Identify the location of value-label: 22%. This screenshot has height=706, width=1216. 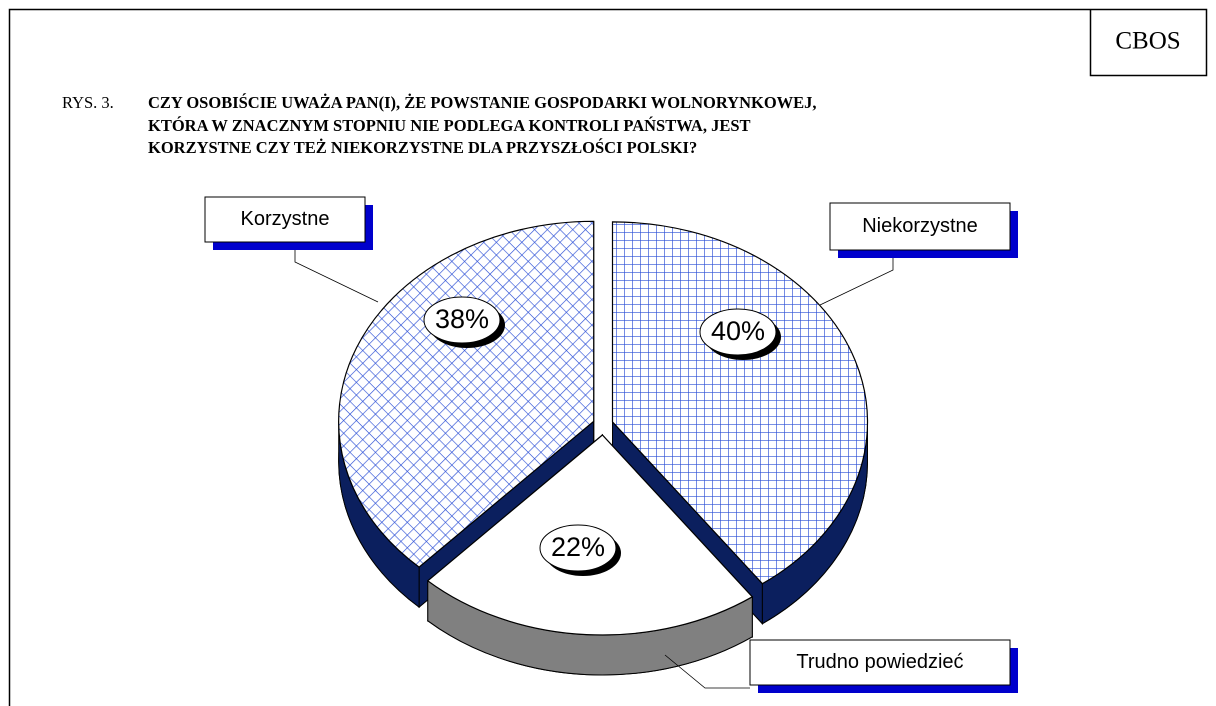
(578, 547).